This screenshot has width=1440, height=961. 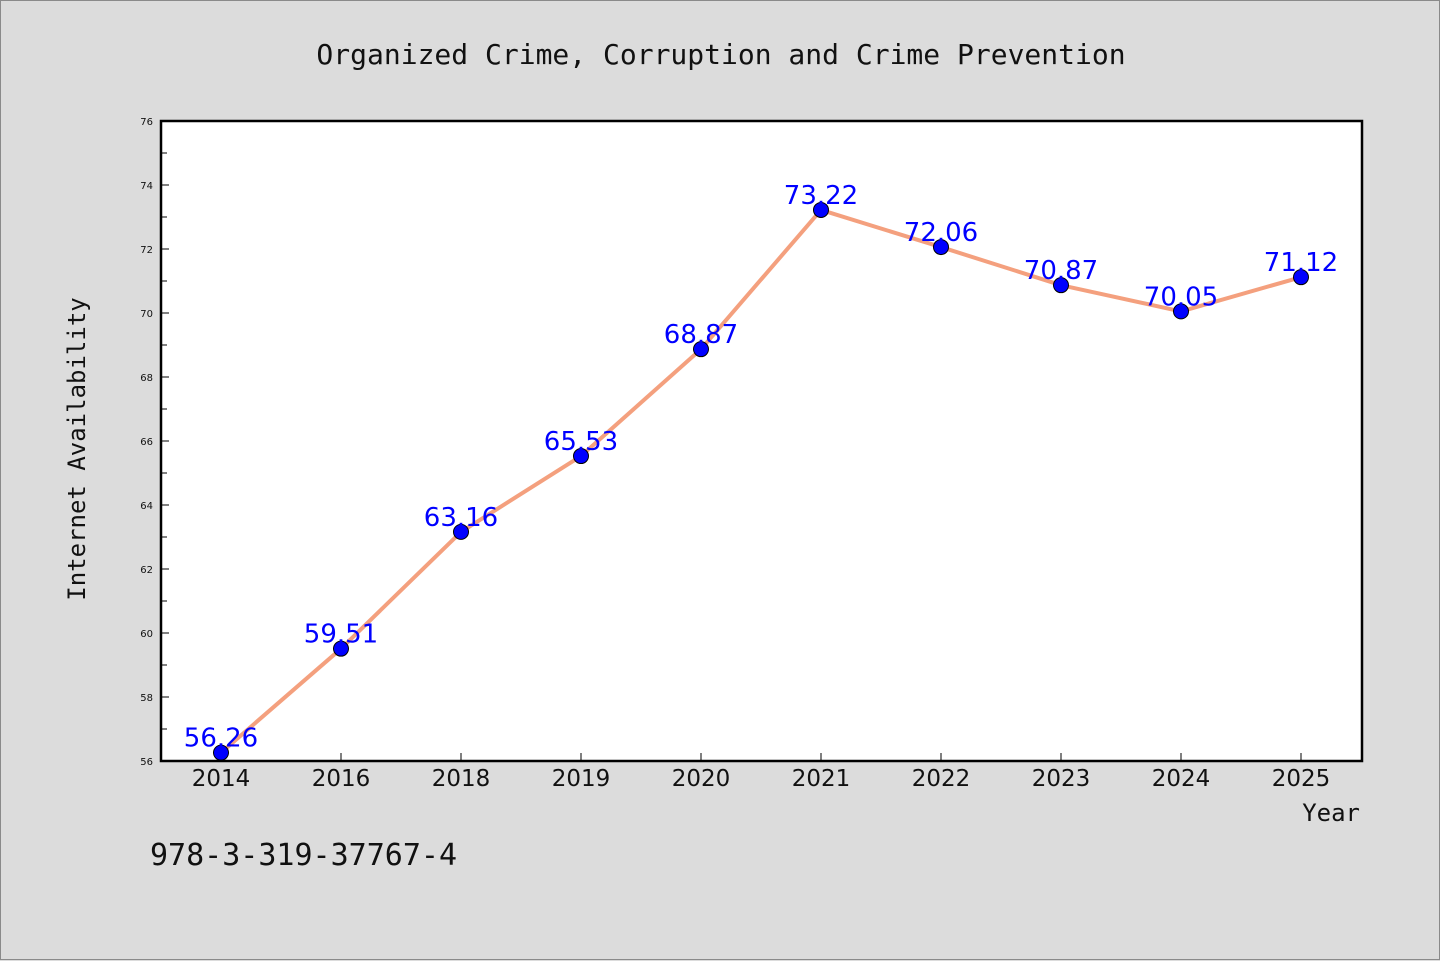 What do you see at coordinates (146, 378) in the screenshot?
I see `y-tick-label: 68` at bounding box center [146, 378].